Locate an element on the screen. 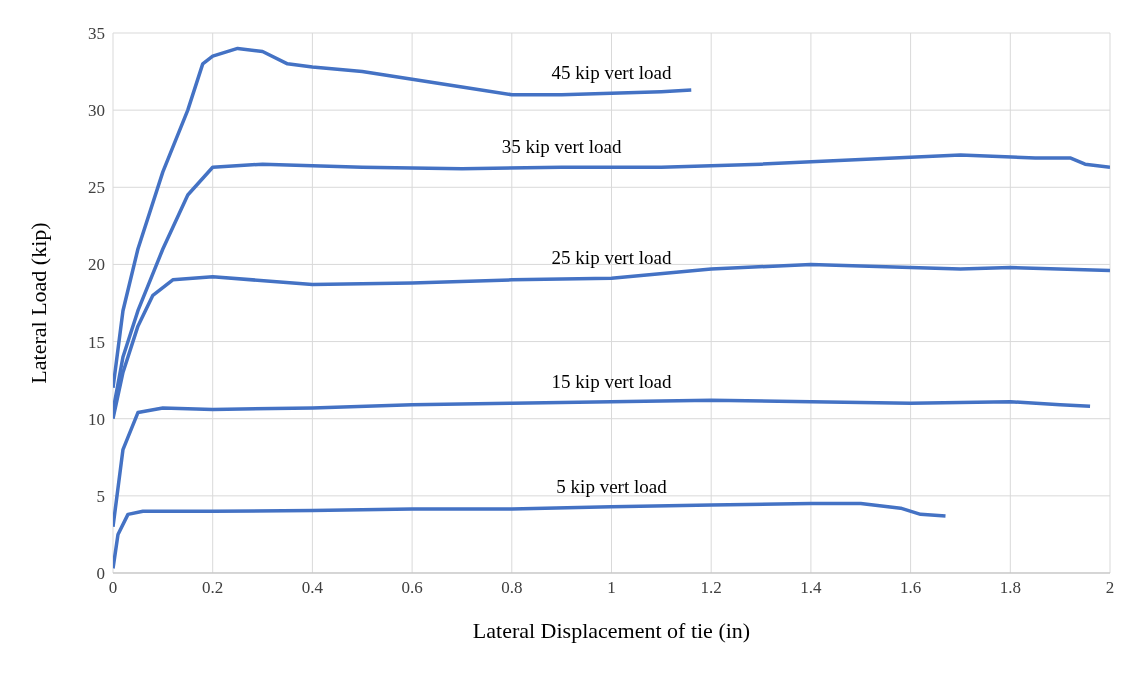 This screenshot has width=1143, height=675. x-tick-label: 1.8 is located at coordinates (1010, 588).